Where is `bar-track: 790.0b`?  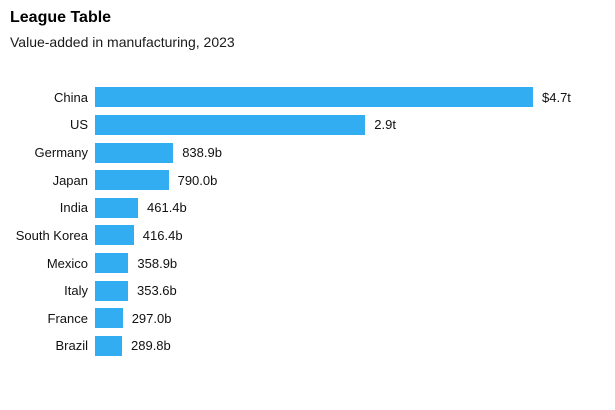
bar-track: 790.0b is located at coordinates (156, 180).